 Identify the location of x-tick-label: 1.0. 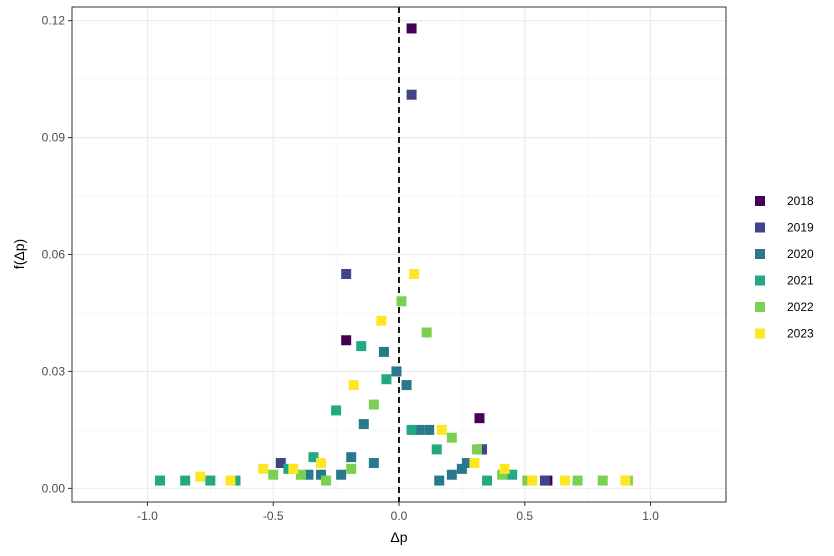
(650, 516).